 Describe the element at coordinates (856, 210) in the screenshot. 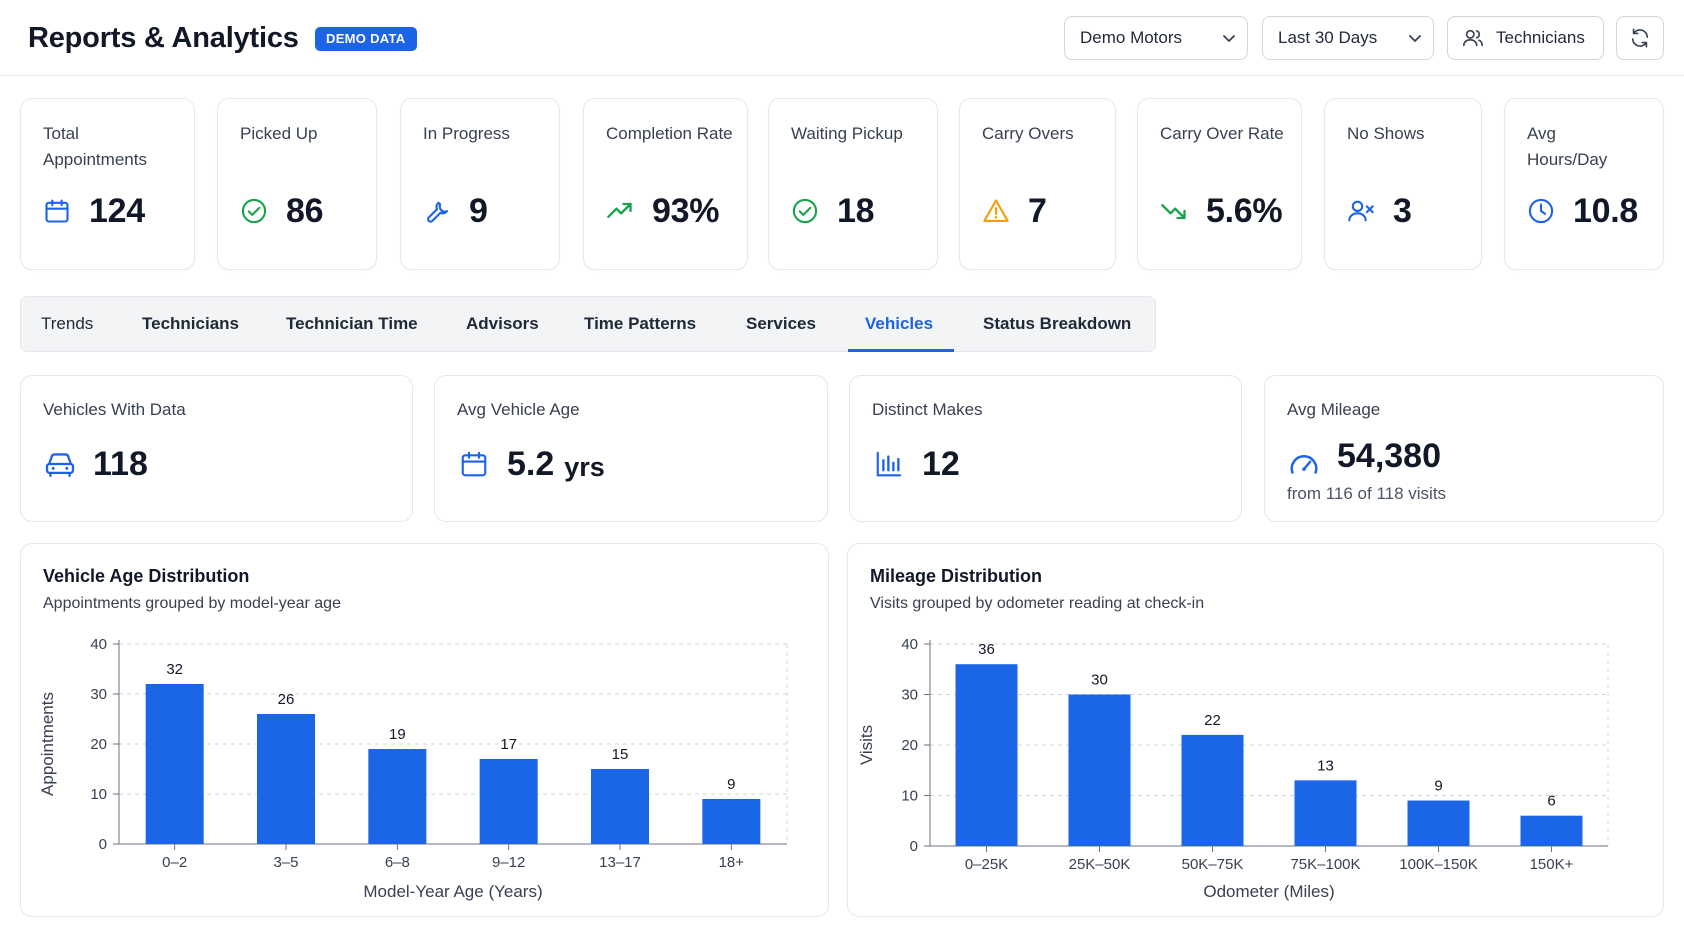

I see `kpi-value: 18` at that location.